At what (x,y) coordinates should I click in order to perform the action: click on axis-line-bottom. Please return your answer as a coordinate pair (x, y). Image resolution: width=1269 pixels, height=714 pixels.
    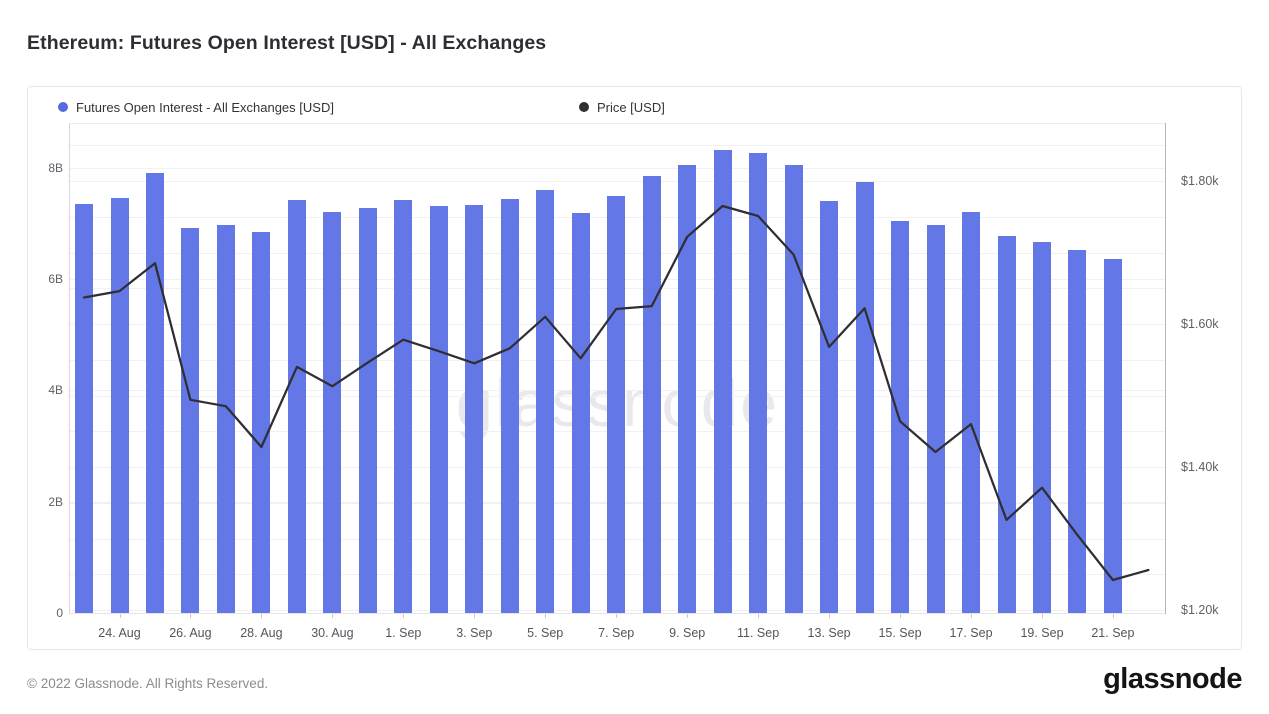
    Looking at the image, I should click on (617, 613).